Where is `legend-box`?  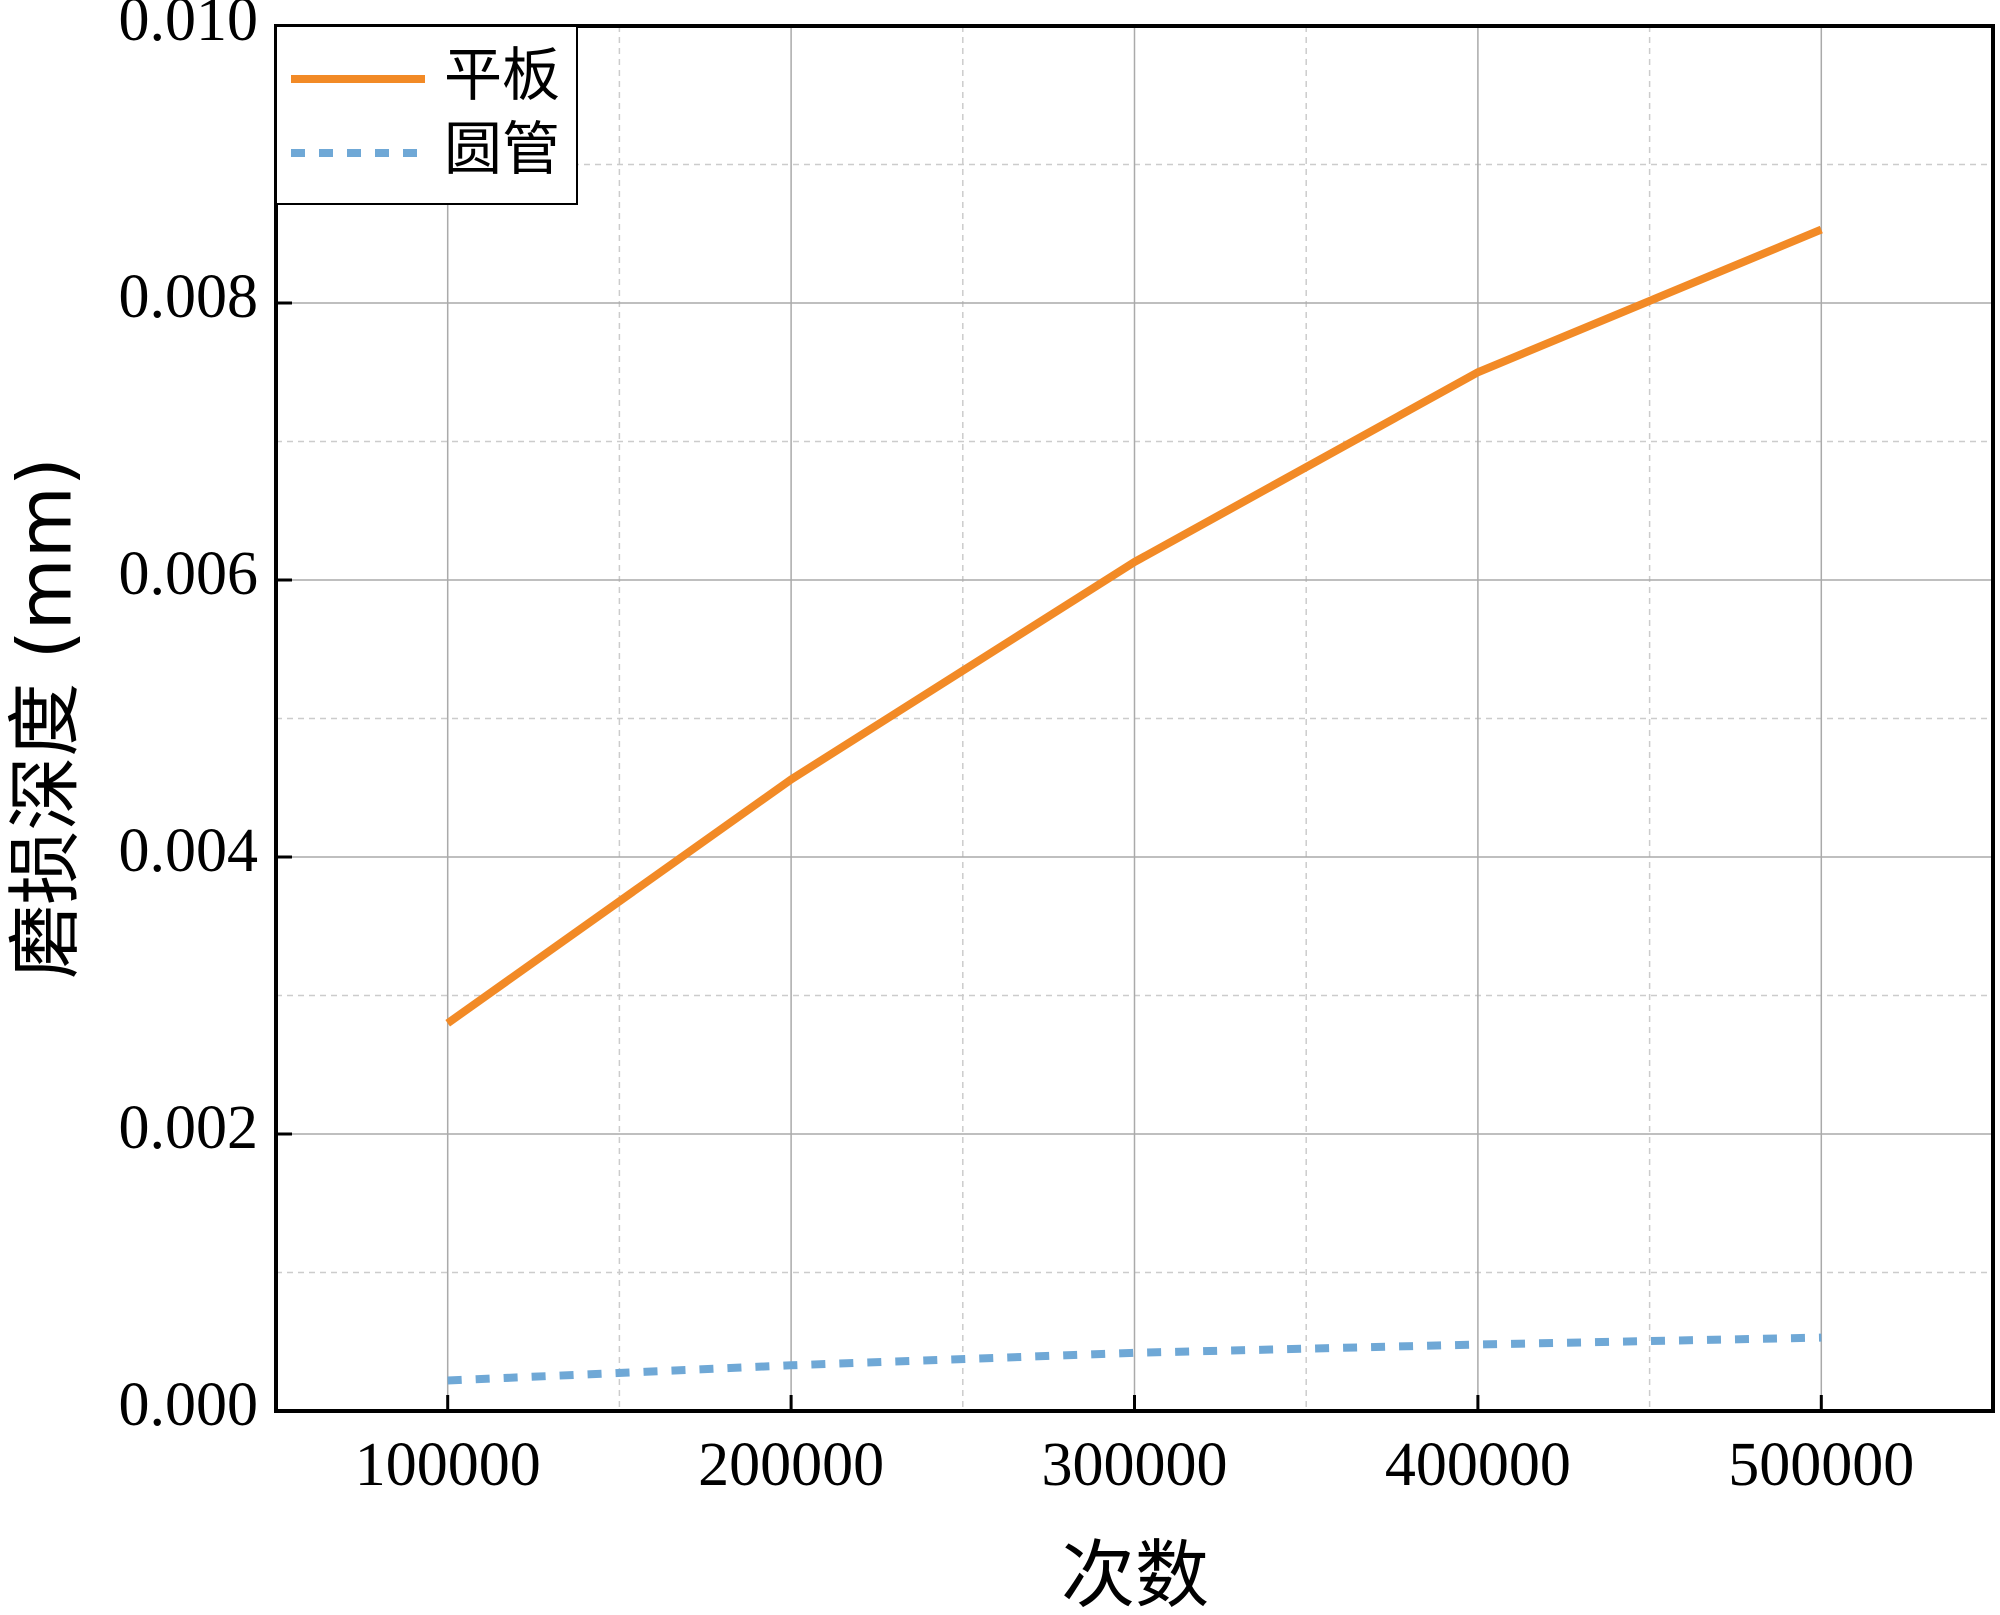
legend-box is located at coordinates (426, 115).